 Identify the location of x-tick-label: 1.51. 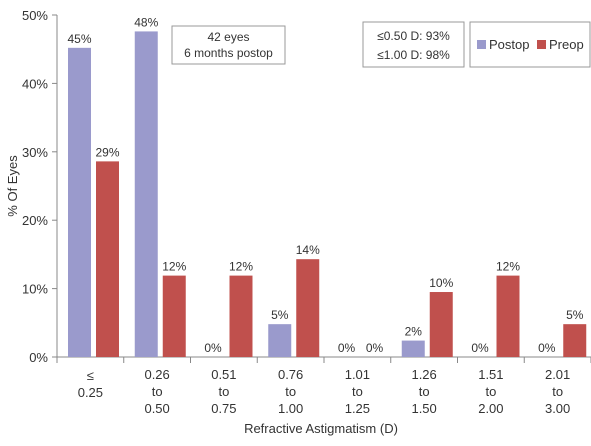
(490, 374).